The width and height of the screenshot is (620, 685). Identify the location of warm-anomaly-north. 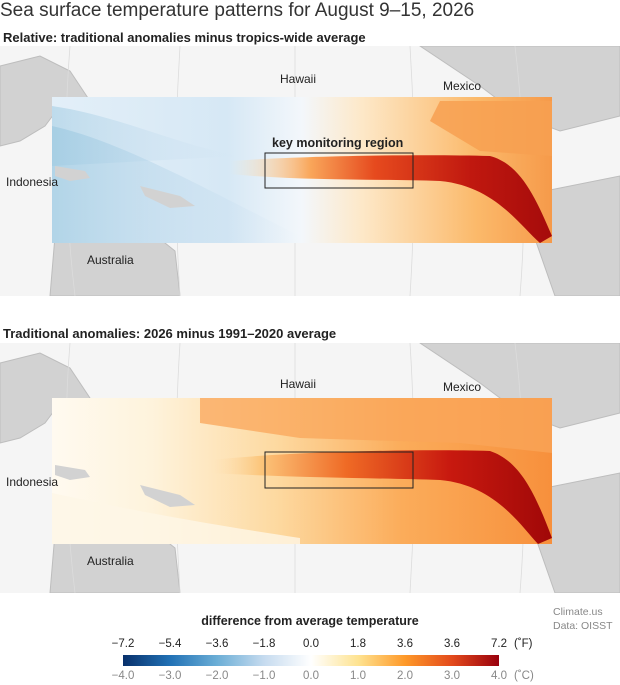
(376, 425).